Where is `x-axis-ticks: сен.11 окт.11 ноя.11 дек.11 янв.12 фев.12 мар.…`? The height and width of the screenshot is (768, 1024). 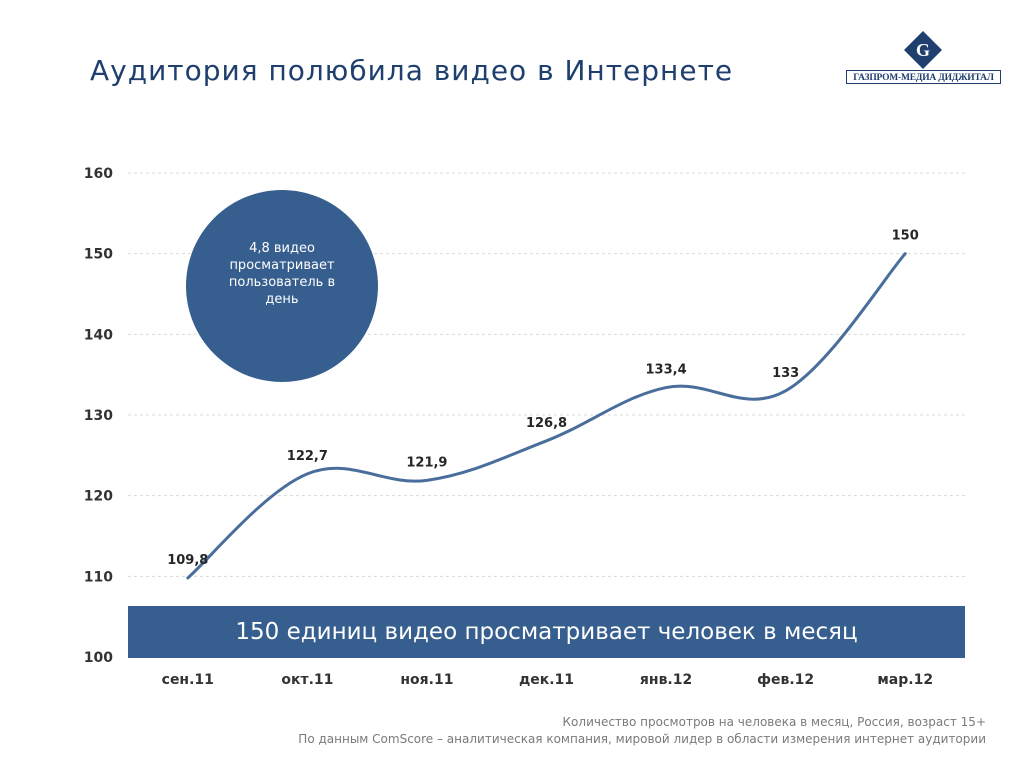
x-axis-ticks: сен.11 окт.11 ноя.11 дек.11 янв.12 фев.12 мар.… is located at coordinates (547, 680).